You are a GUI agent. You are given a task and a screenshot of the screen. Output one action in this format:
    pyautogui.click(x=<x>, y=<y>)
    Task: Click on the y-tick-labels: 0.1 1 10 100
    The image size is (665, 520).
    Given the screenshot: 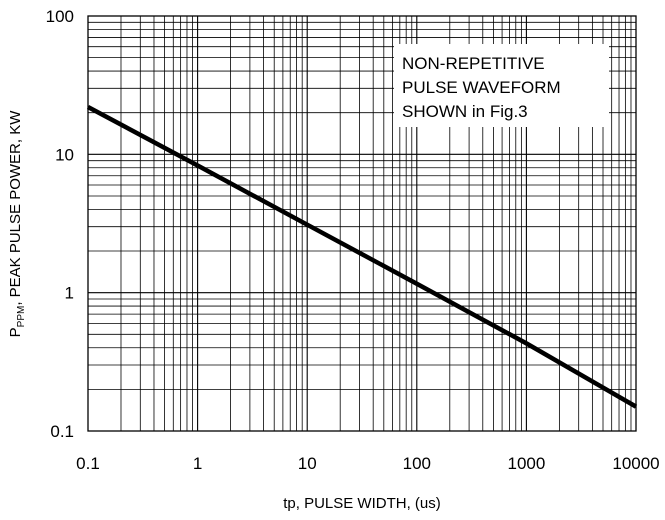 What is the action you would take?
    pyautogui.click(x=60, y=224)
    